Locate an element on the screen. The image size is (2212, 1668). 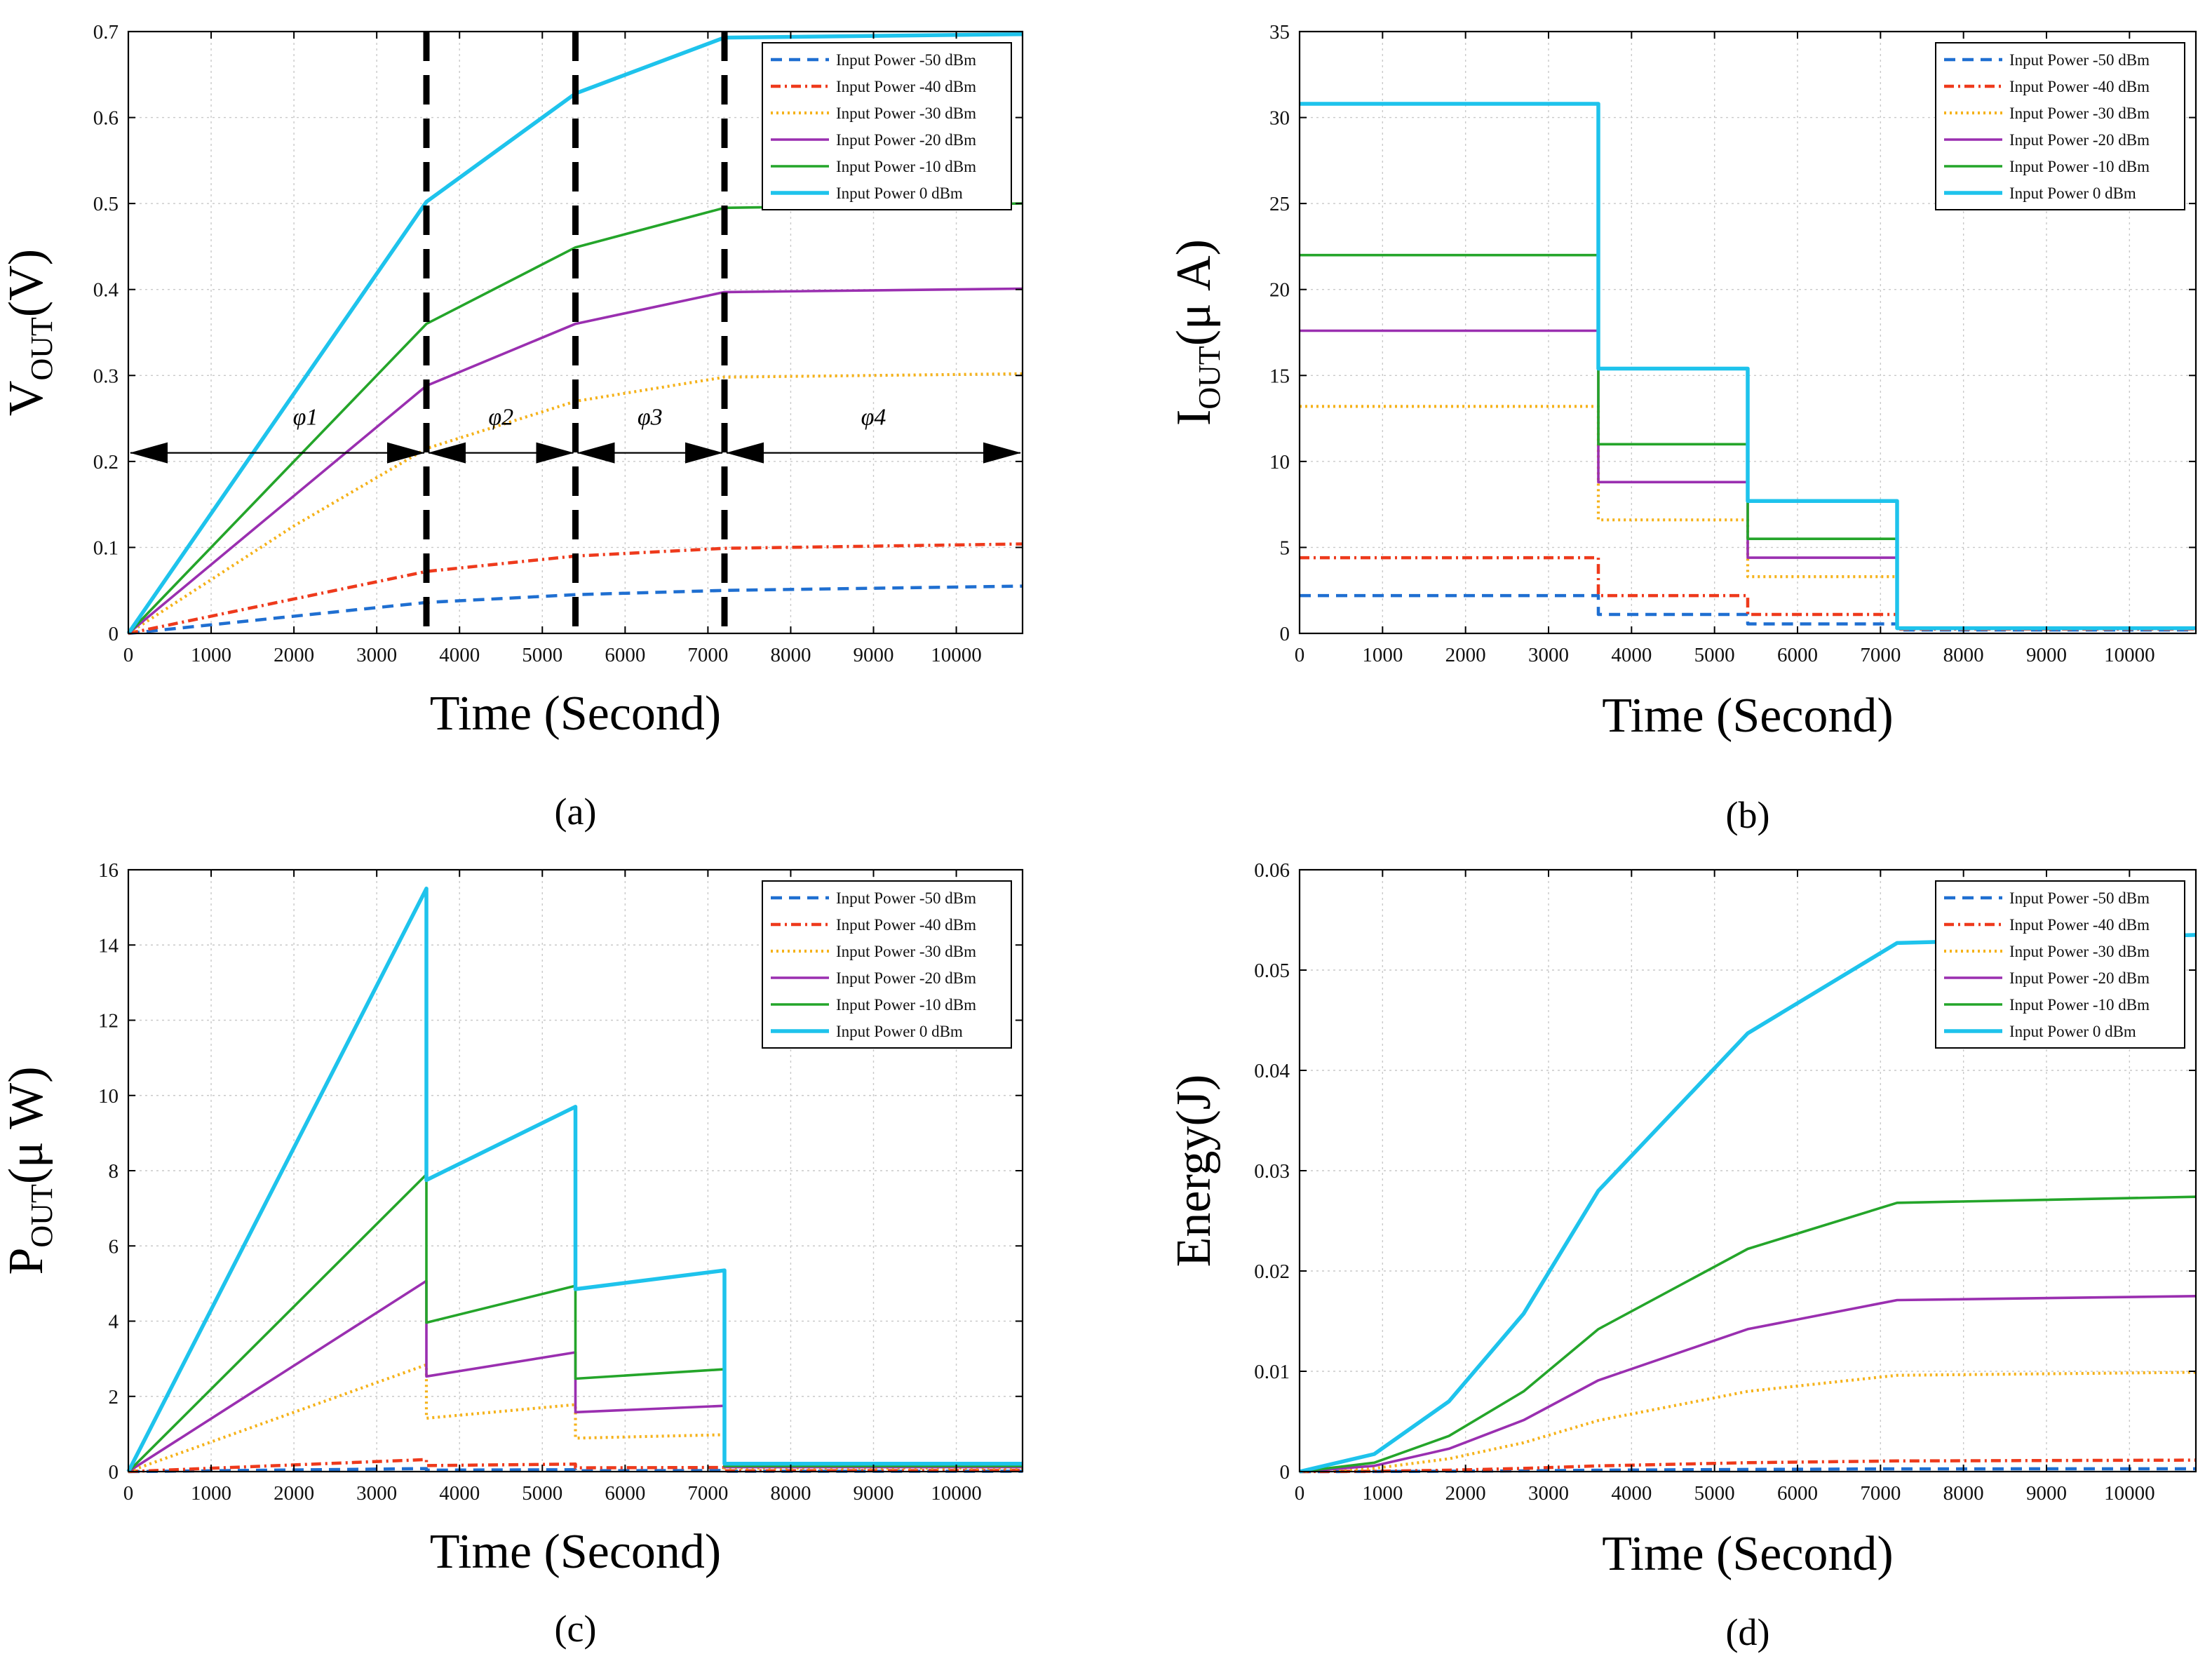
y-axis-title: IOUT(μ A) is located at coordinates (1197, 332).